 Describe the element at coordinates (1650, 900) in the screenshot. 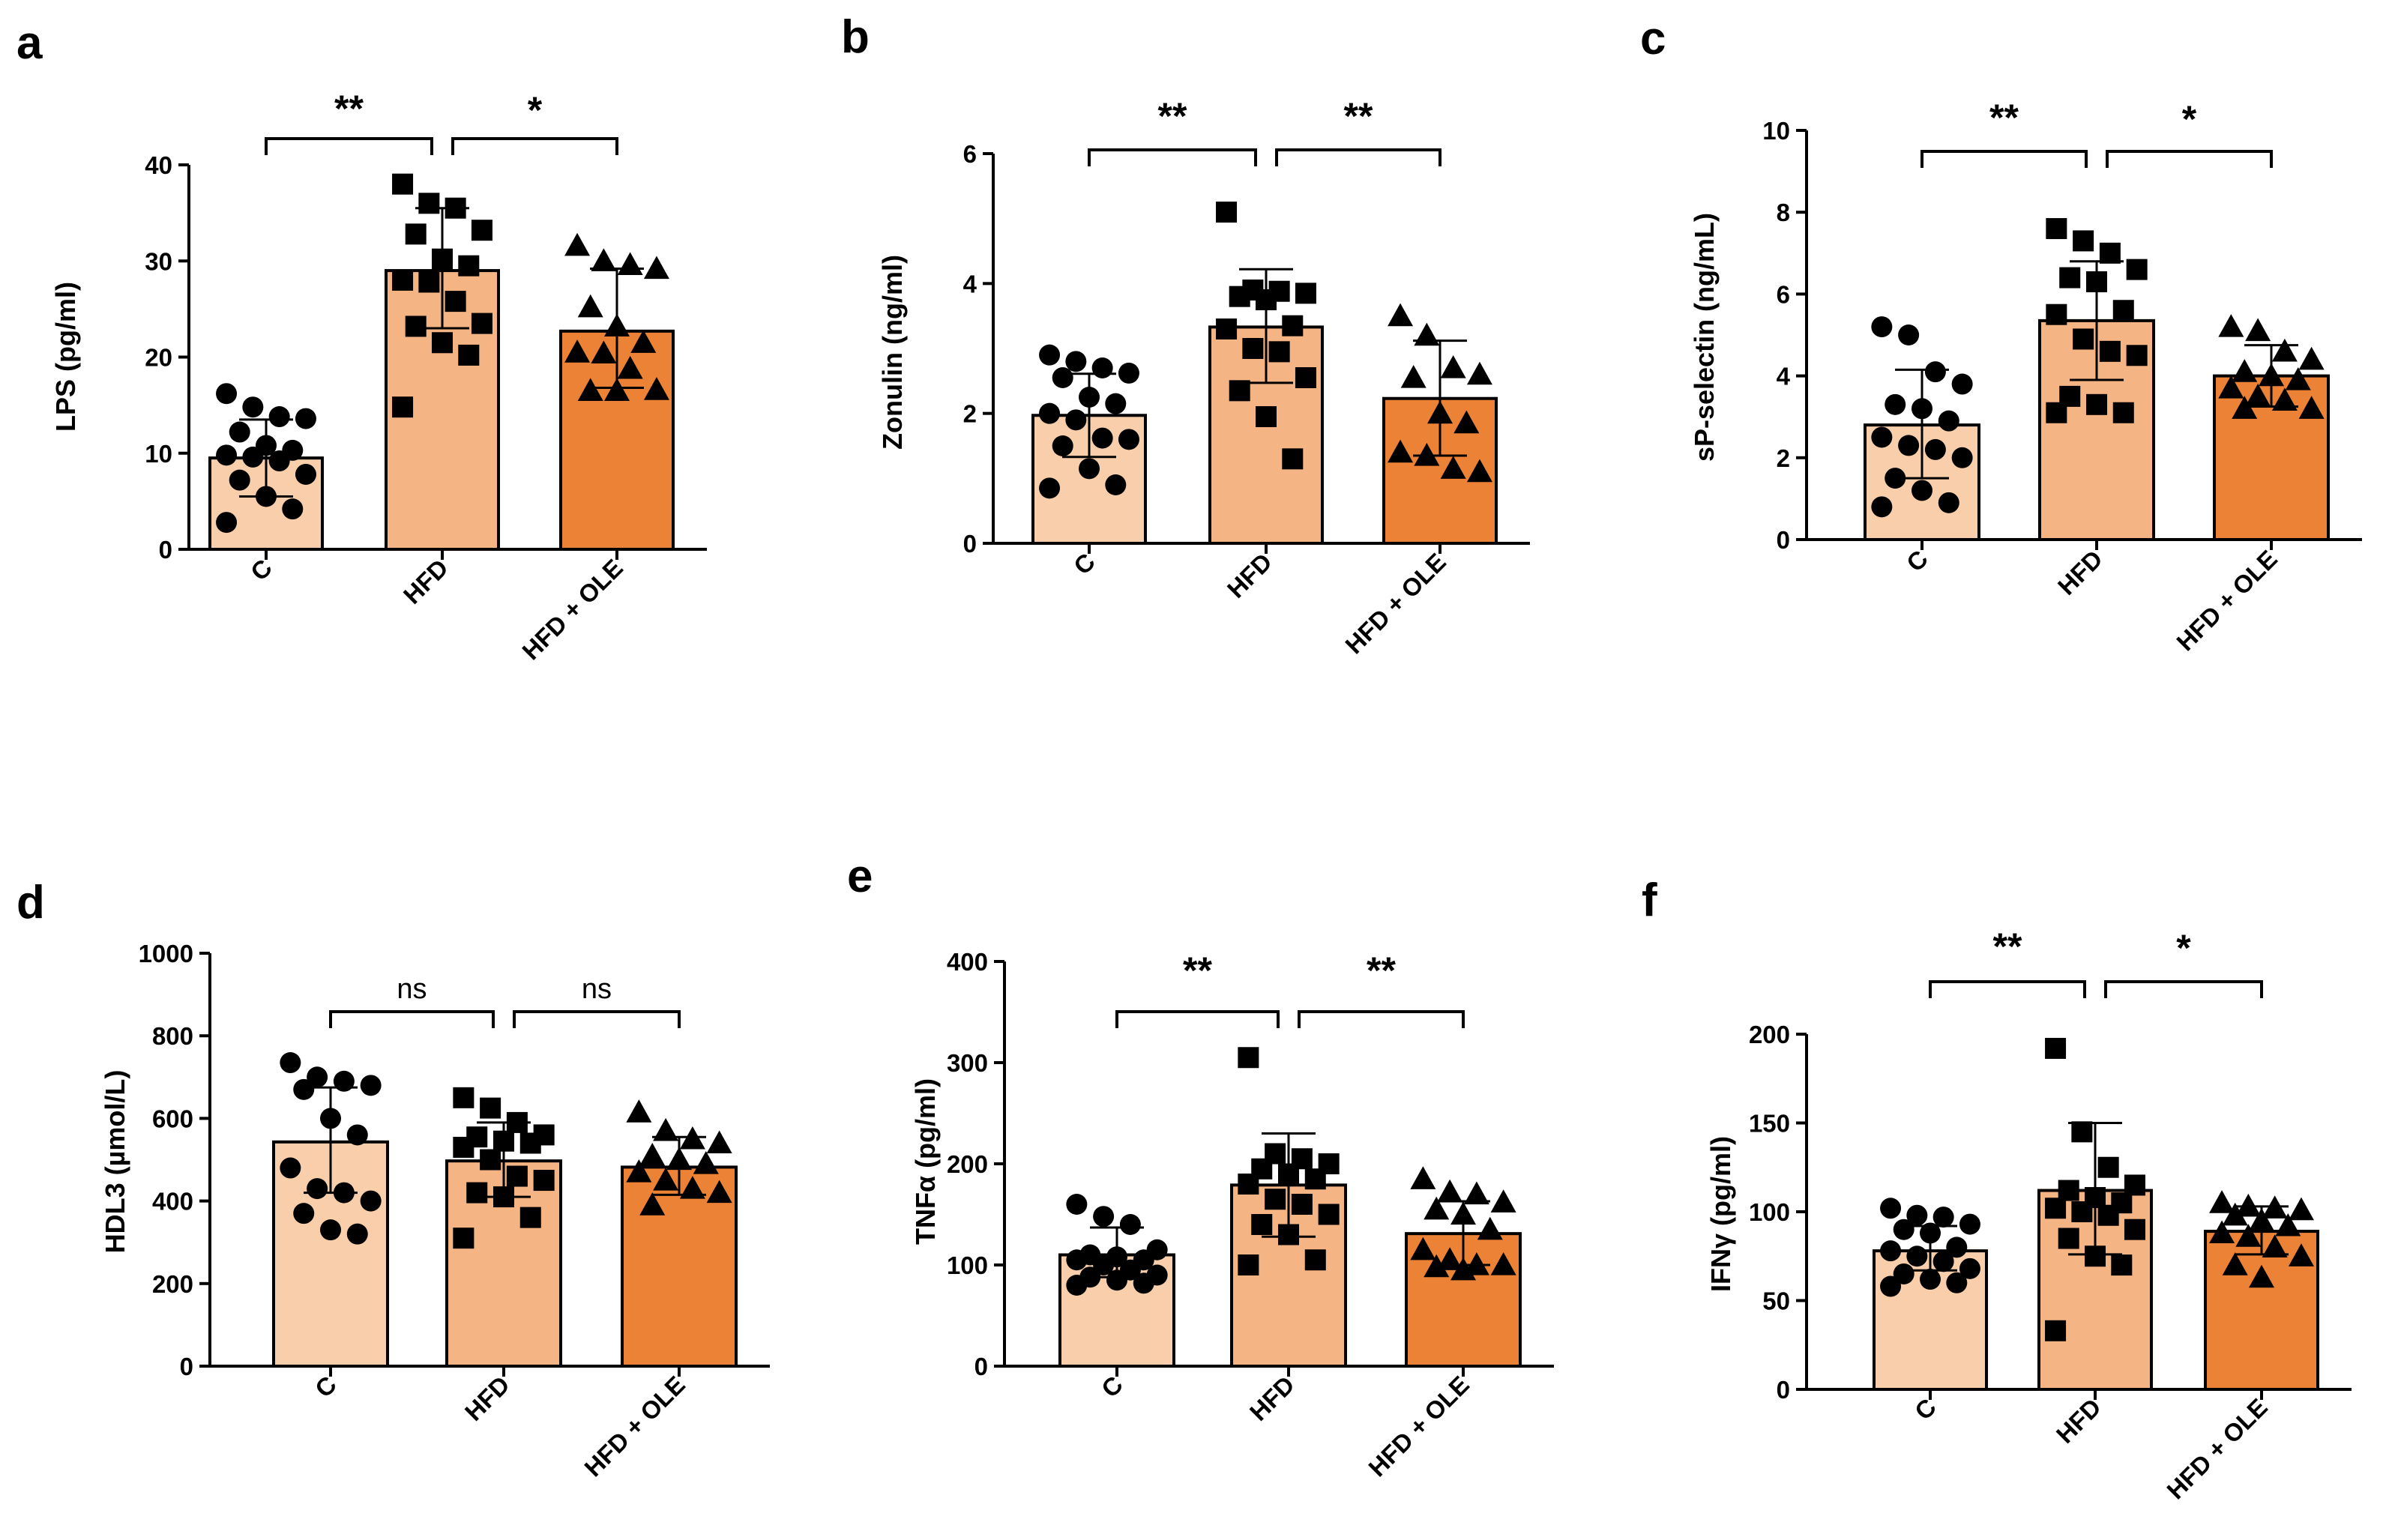

I see `panel-letter: f` at that location.